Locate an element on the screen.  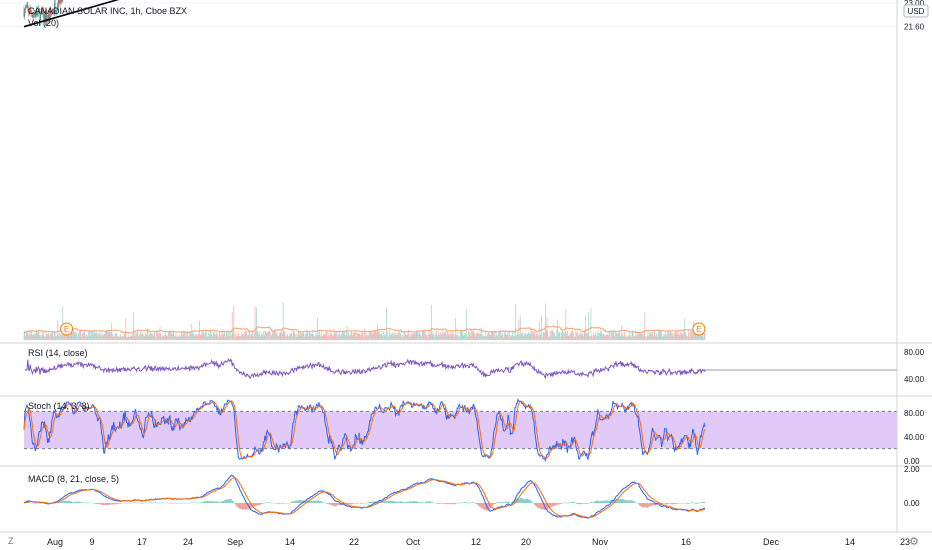
symbol-title: CANADIAN SOLAR INC, 1h, Cboe BZX is located at coordinates (107, 11).